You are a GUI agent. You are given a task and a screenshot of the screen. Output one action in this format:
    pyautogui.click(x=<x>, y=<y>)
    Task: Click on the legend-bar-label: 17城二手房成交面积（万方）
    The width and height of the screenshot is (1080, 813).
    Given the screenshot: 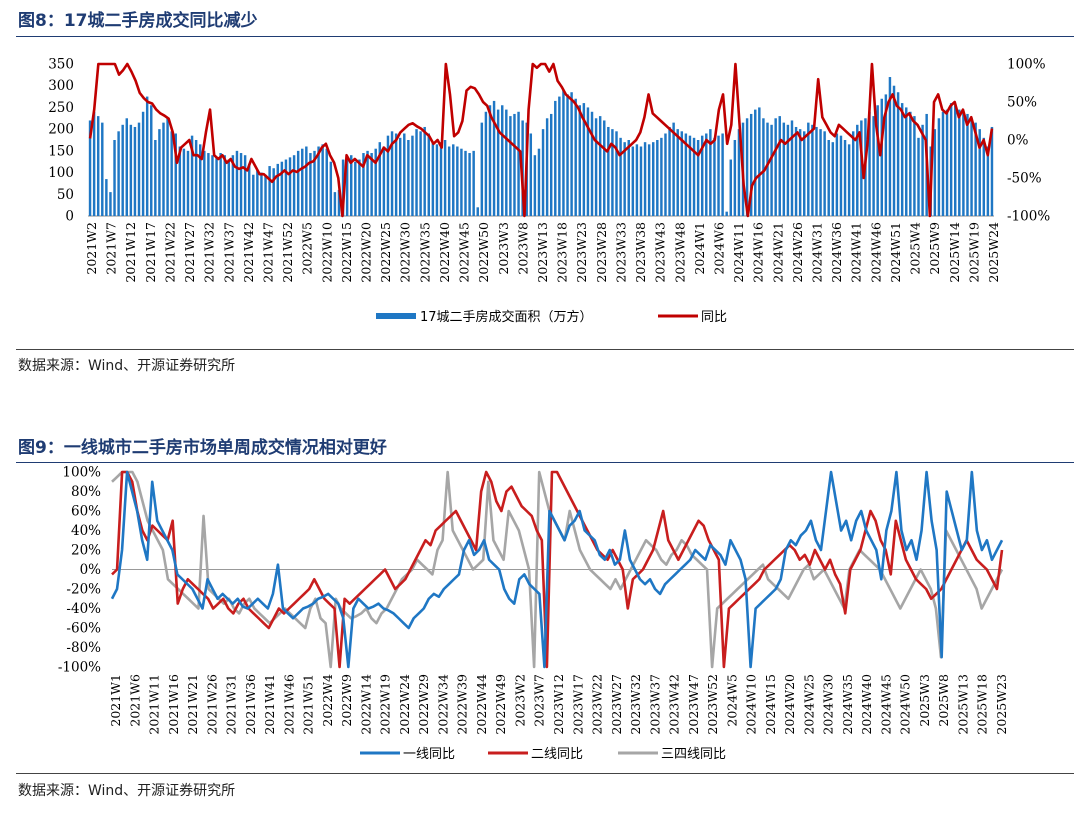 What is the action you would take?
    pyautogui.click(x=506, y=317)
    